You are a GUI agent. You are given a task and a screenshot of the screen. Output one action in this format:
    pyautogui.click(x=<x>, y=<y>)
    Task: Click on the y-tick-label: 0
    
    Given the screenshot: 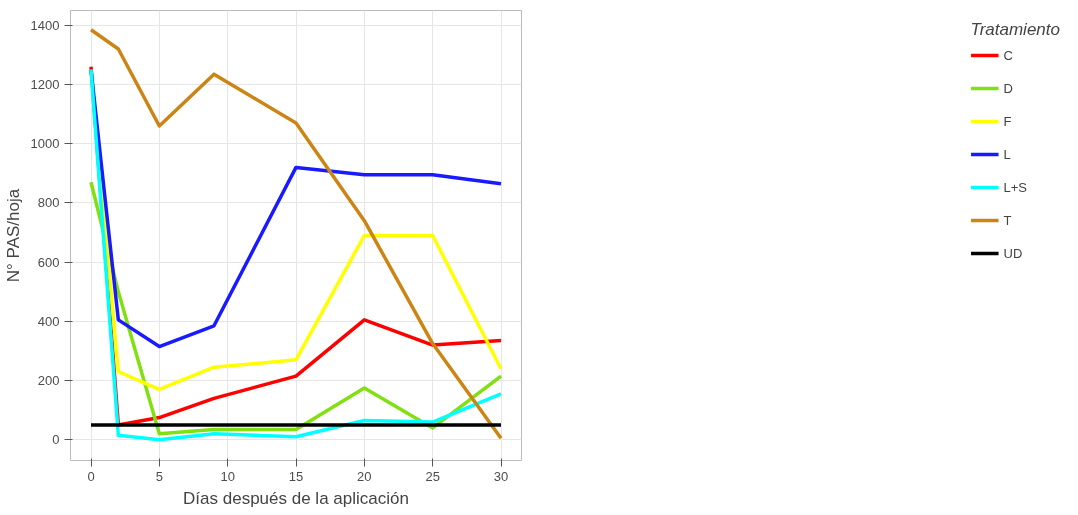 What is the action you would take?
    pyautogui.click(x=56, y=440)
    